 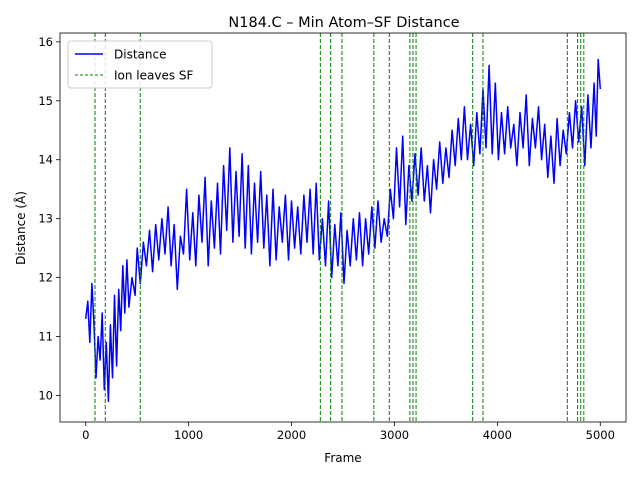 I want to click on y-tick-label: 14, so click(x=45, y=160).